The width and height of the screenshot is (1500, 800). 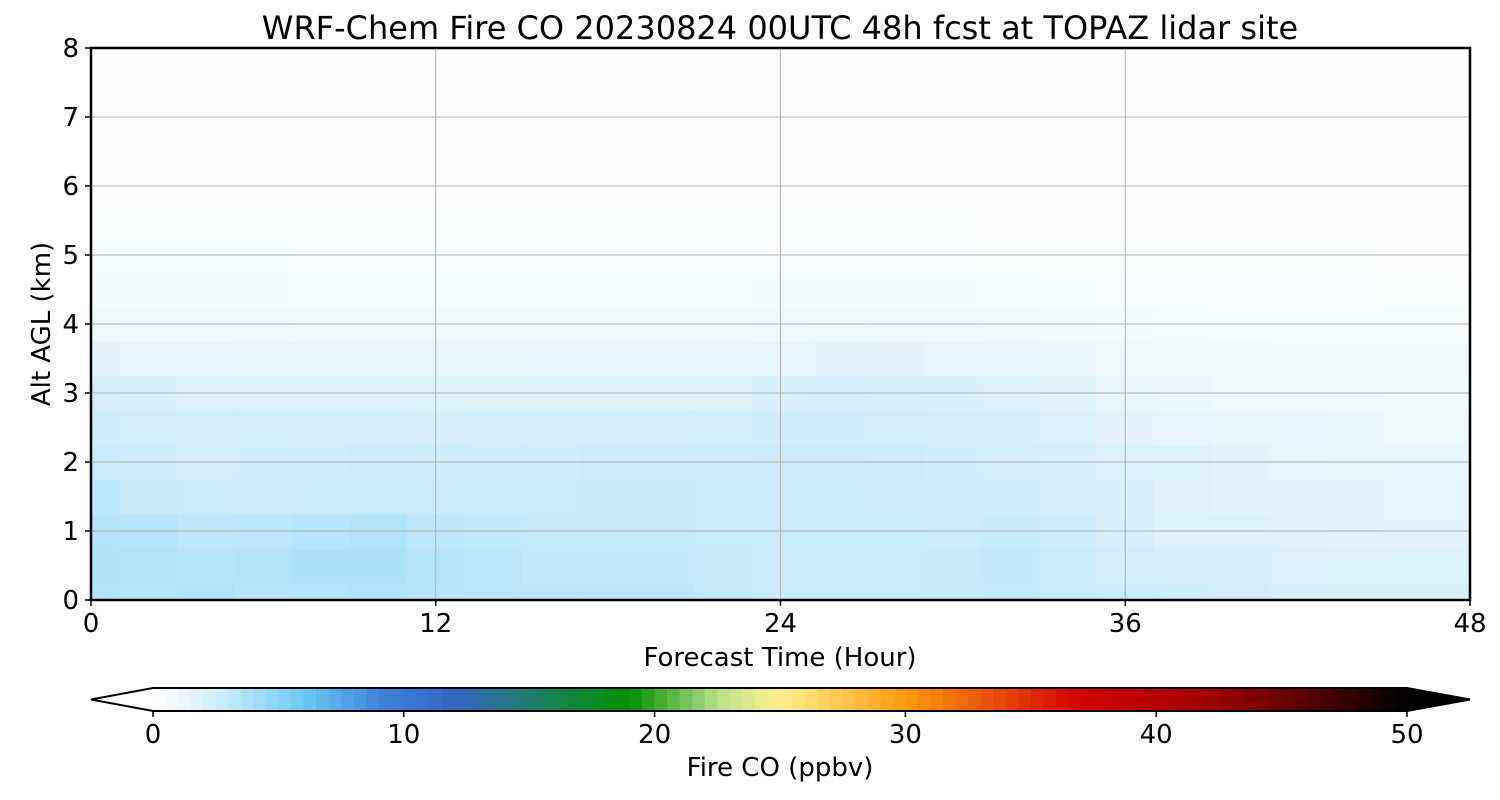 What do you see at coordinates (435, 624) in the screenshot?
I see `x-tick-label: 12` at bounding box center [435, 624].